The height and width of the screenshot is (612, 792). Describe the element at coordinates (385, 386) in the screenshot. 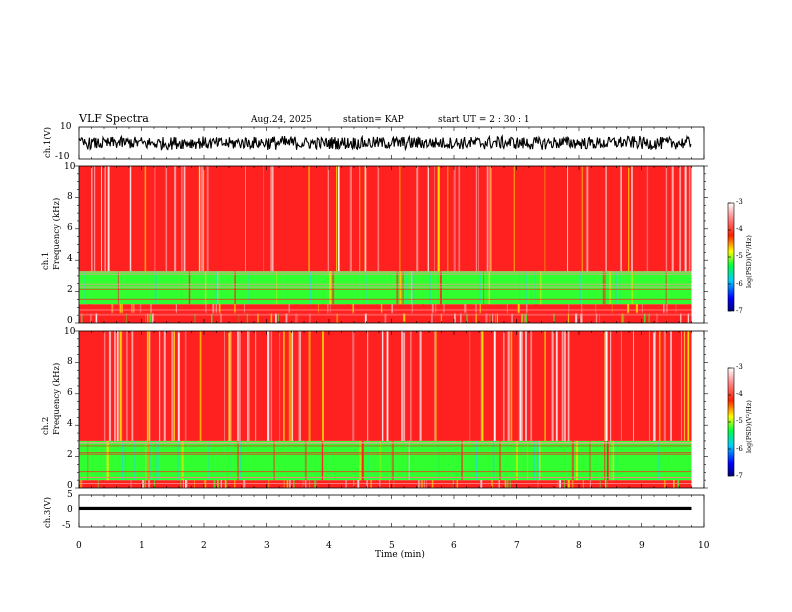

I see `spectrogram-band` at that location.